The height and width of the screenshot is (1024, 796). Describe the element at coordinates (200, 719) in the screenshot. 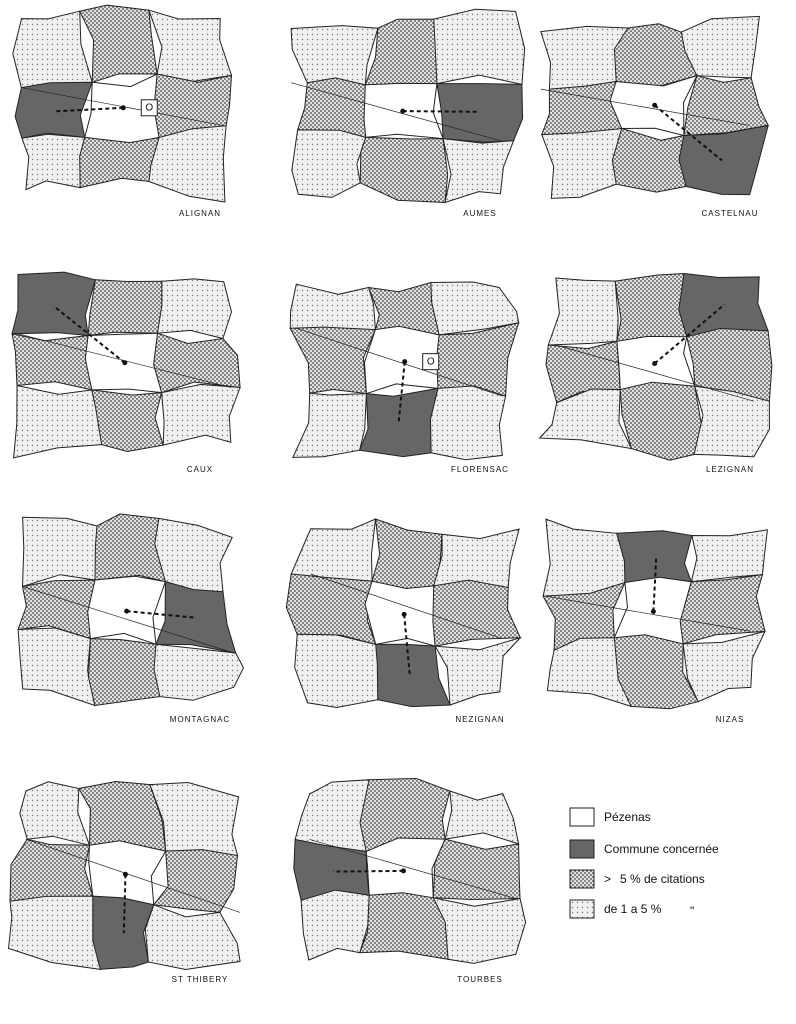

I see `map-label: MONTAGNAC` at that location.